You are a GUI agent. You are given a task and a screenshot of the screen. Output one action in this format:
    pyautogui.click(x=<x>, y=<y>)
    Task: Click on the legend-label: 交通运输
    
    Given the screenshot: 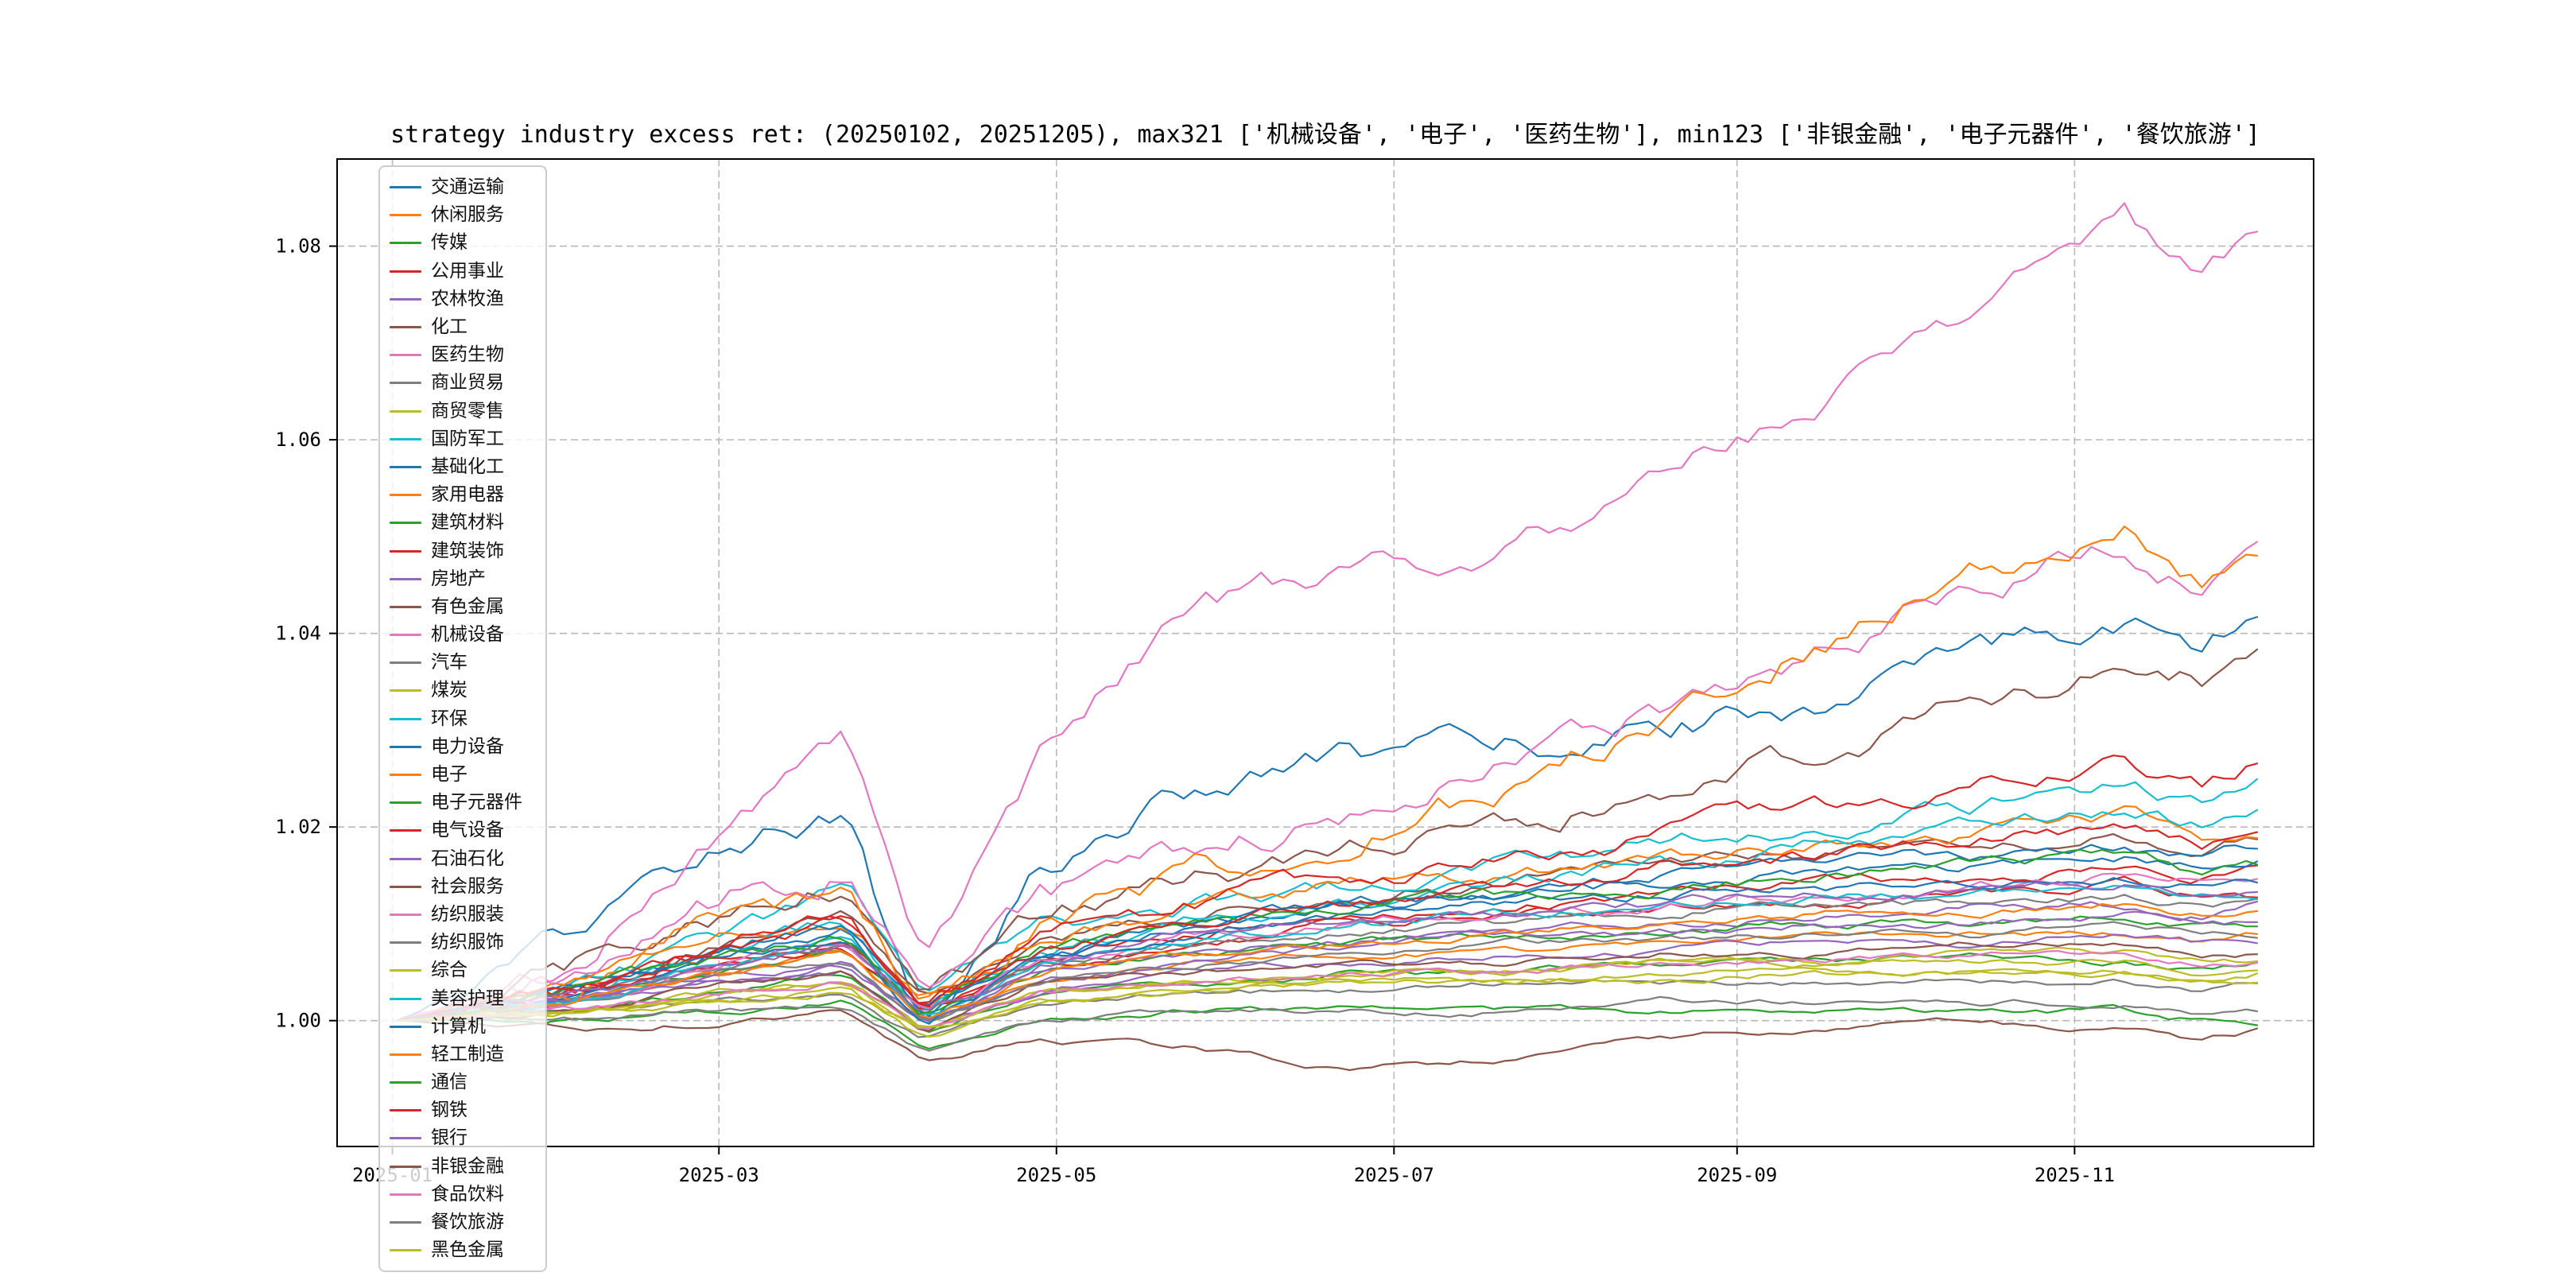 What is the action you would take?
    pyautogui.click(x=467, y=187)
    